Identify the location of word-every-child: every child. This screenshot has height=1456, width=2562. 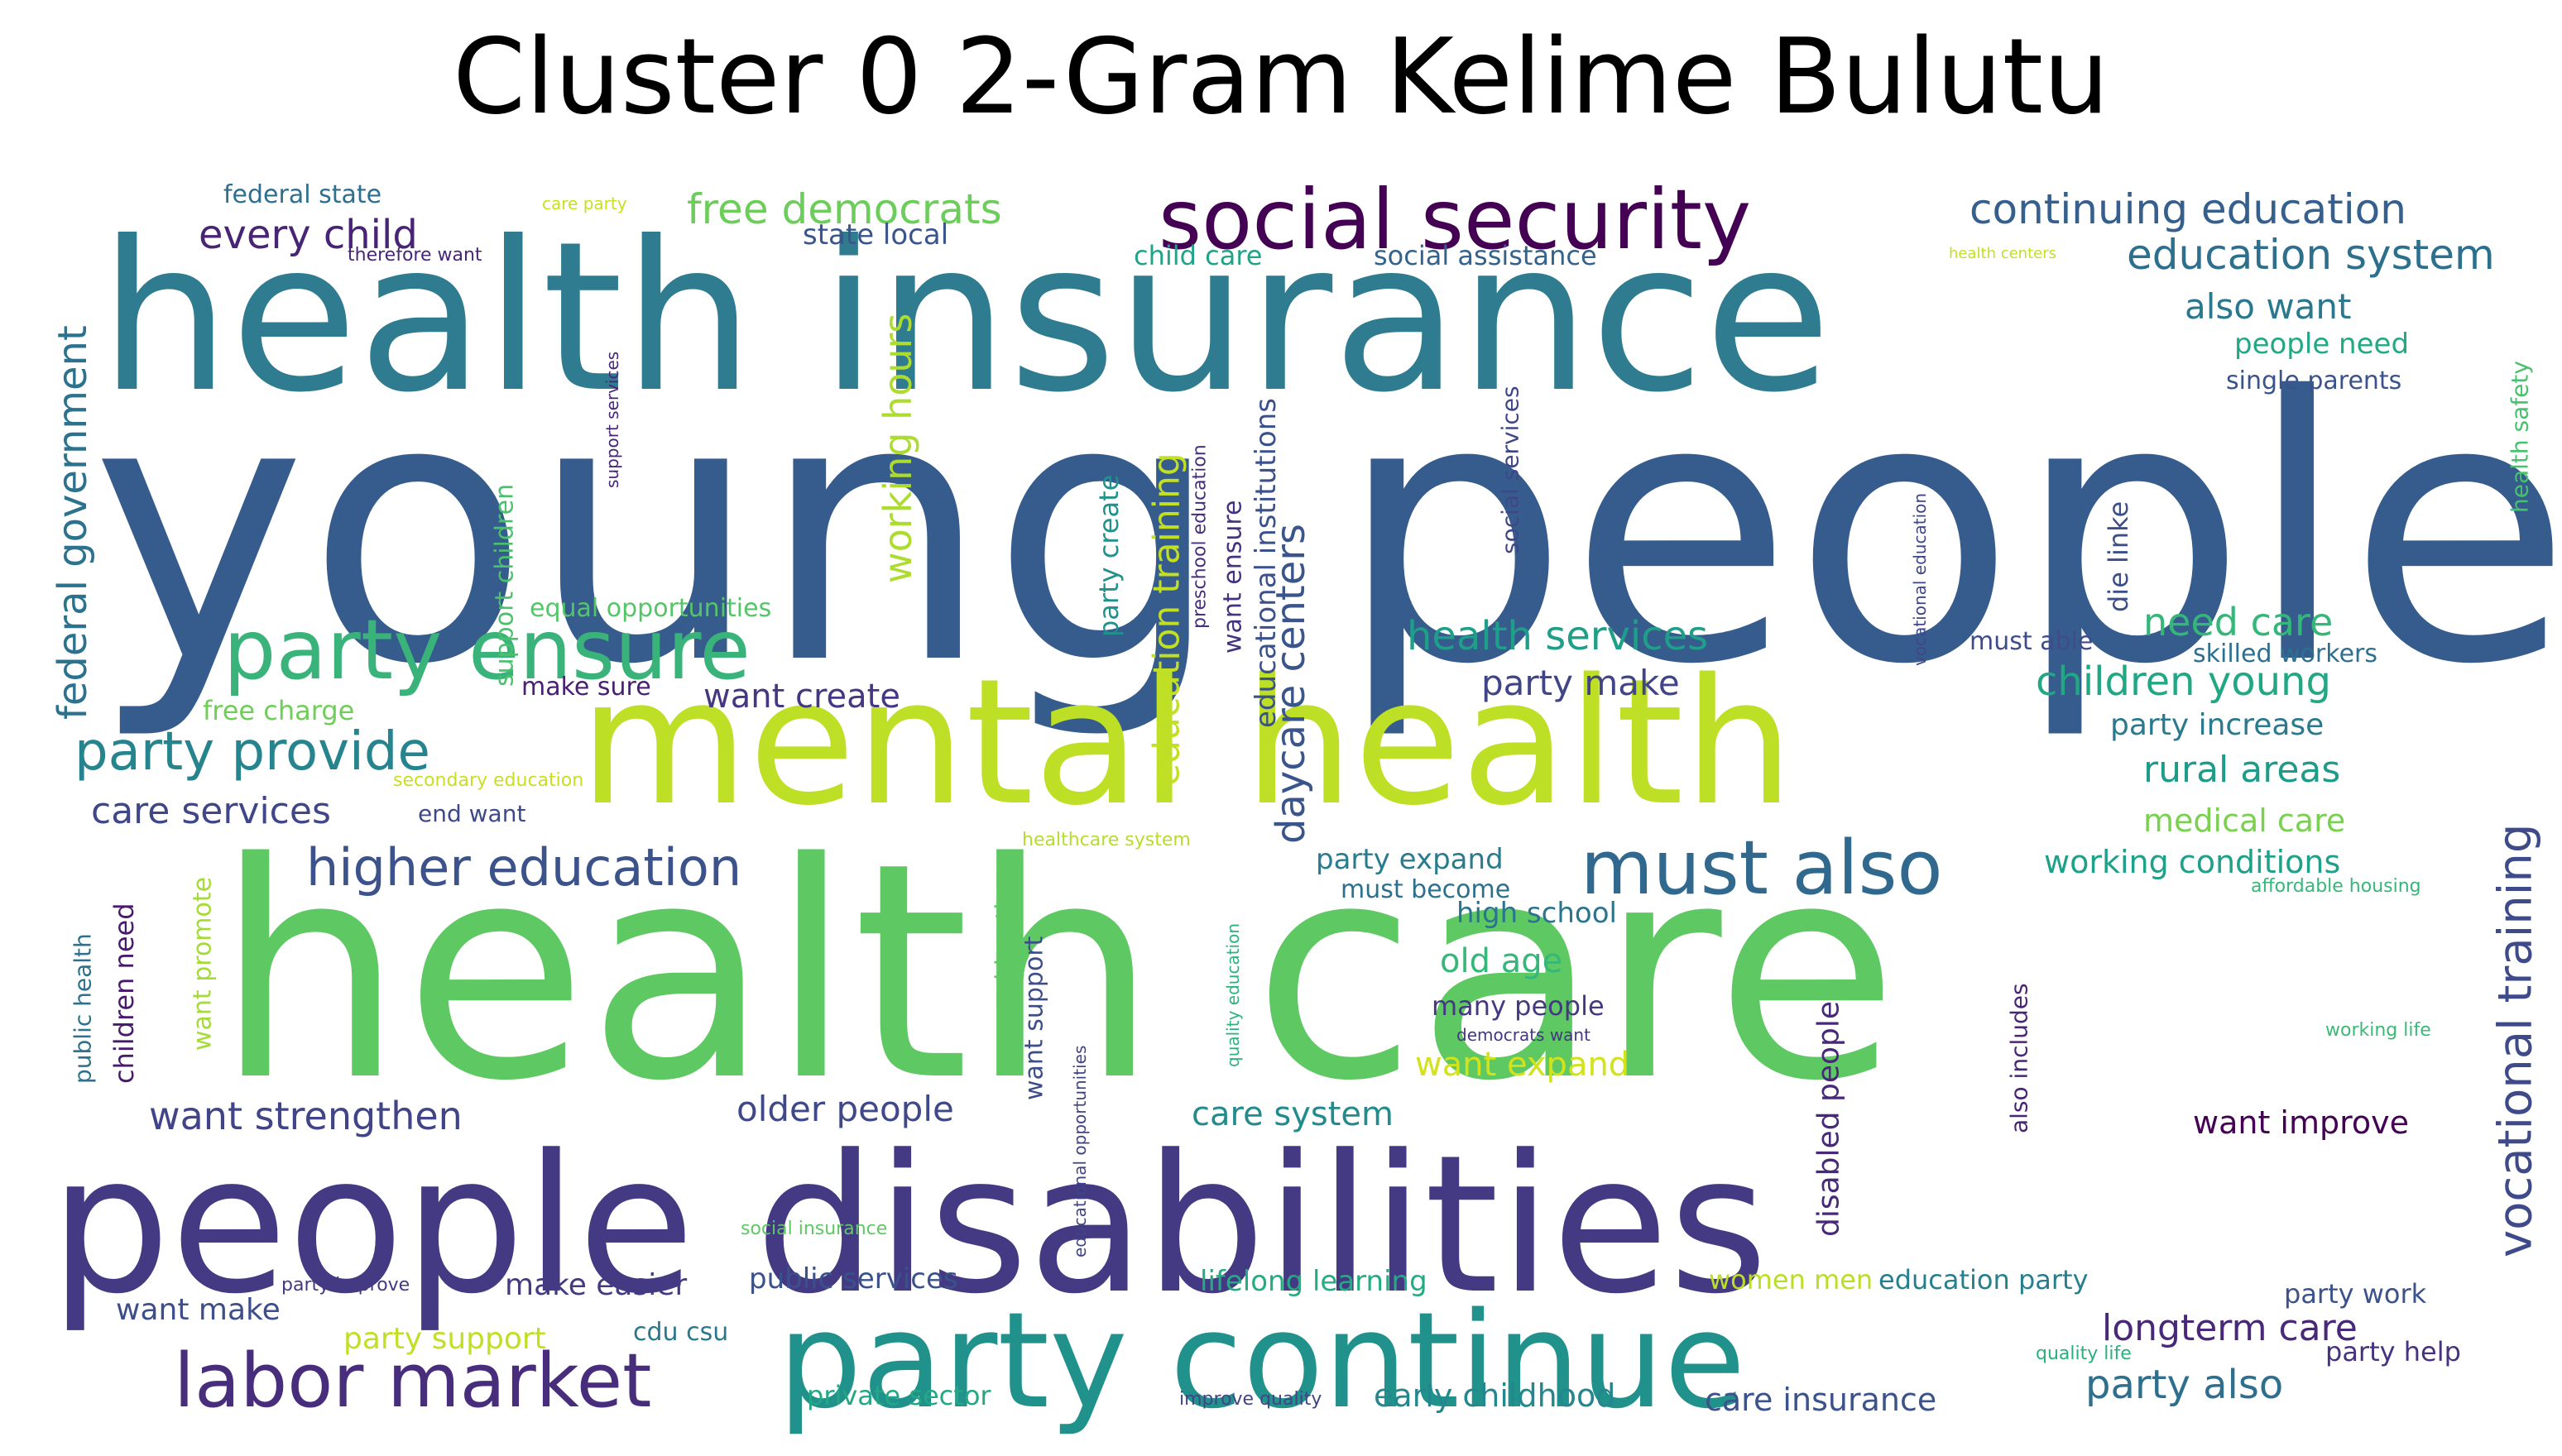
(308, 235).